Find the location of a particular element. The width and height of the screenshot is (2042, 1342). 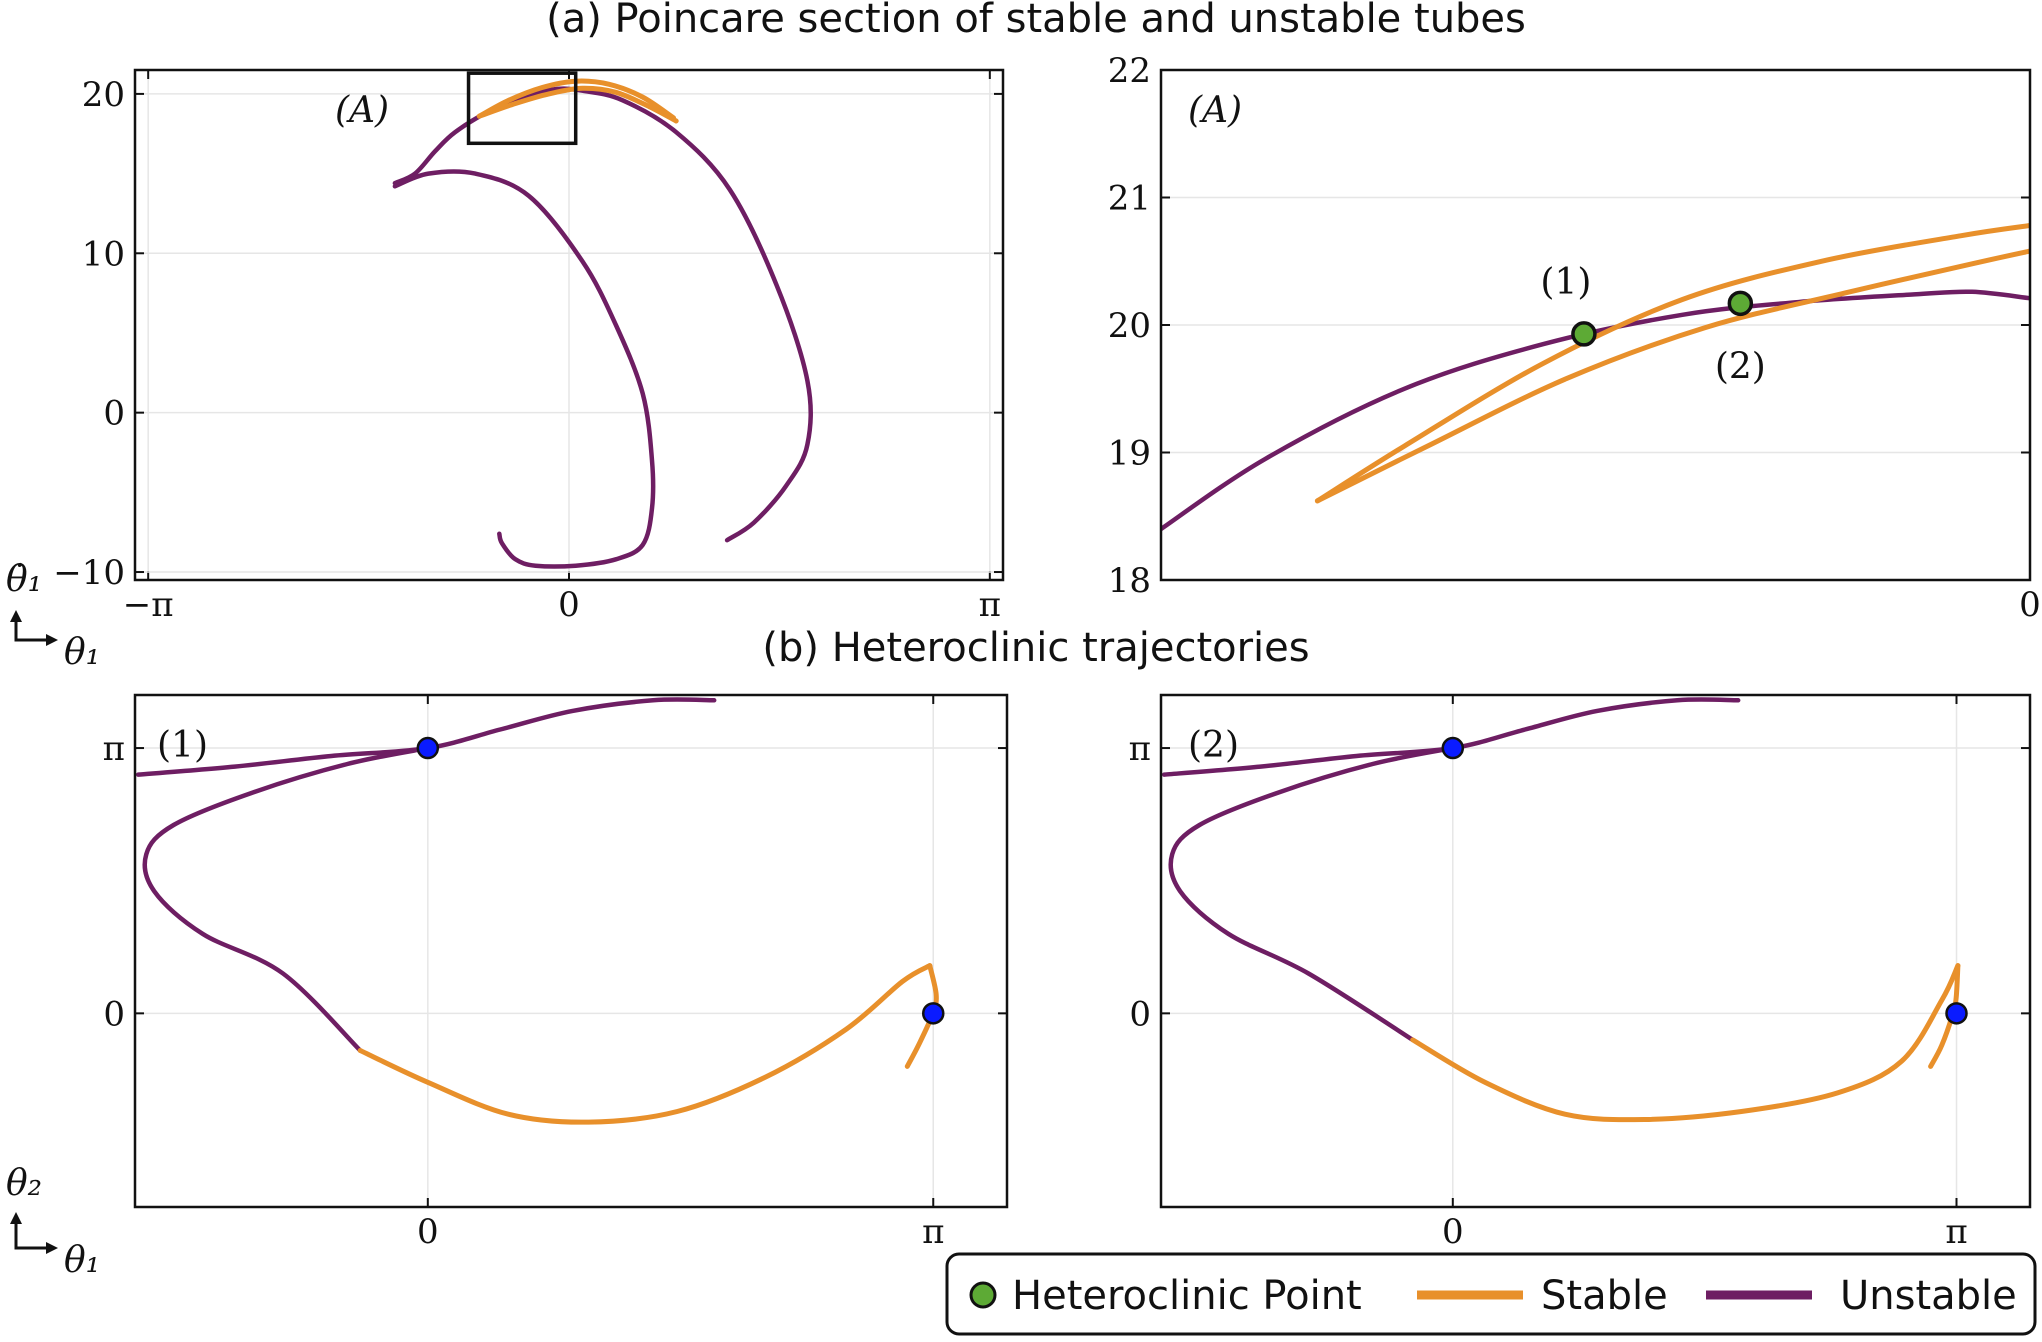

poincare_full-xtick-label-1: 0 is located at coordinates (569, 605).